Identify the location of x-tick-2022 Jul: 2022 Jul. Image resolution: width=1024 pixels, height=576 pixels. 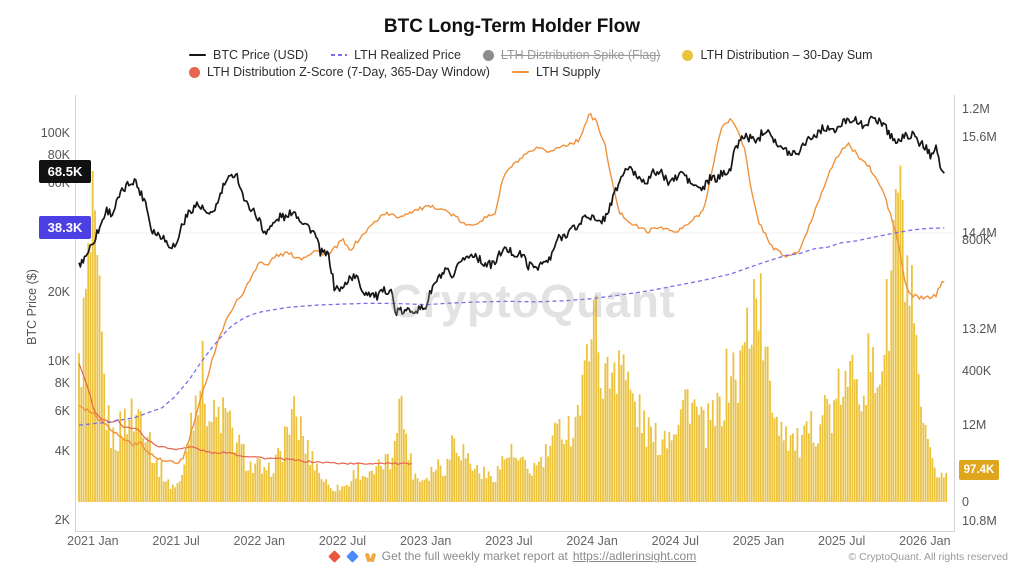
(342, 541).